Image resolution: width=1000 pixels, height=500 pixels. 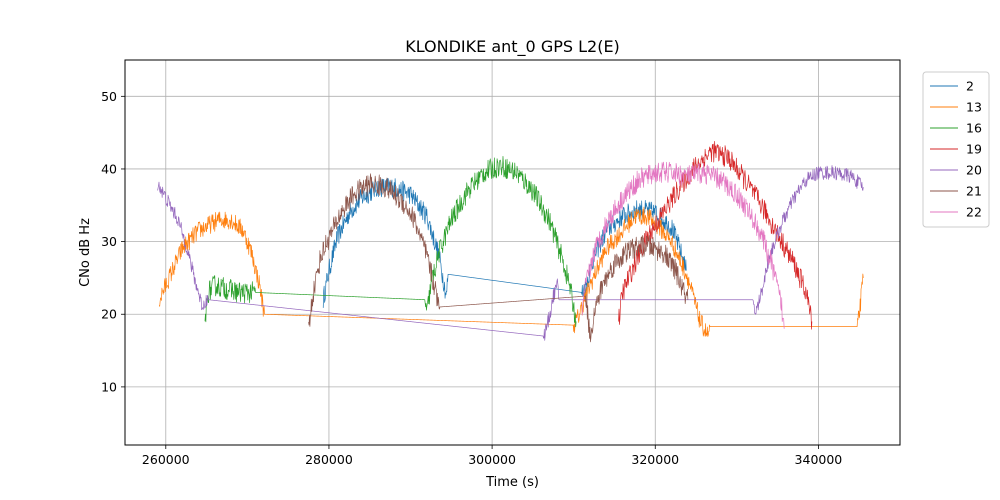 What do you see at coordinates (819, 459) in the screenshot?
I see `x-tick-label: 340000` at bounding box center [819, 459].